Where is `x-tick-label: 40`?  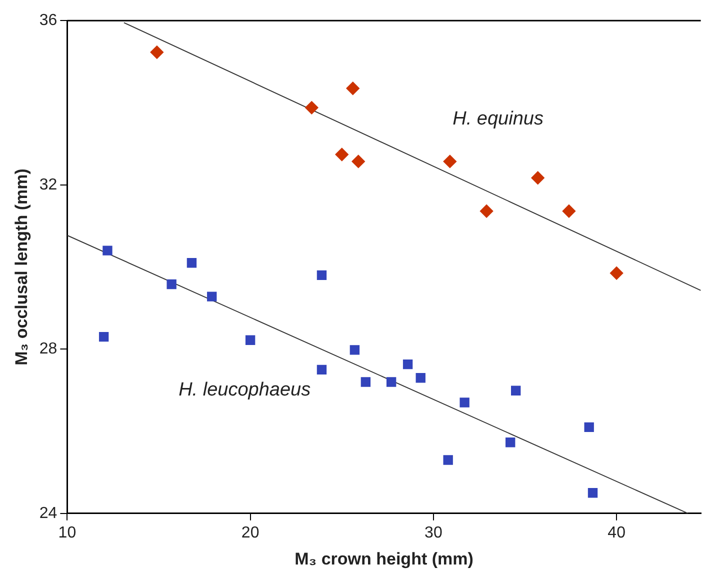
x-tick-label: 40 is located at coordinates (617, 533).